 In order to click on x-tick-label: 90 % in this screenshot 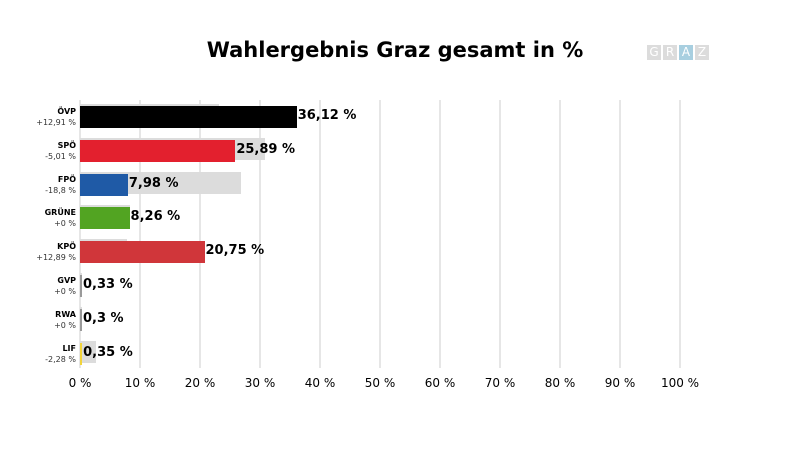, I will do `click(620, 383)`.